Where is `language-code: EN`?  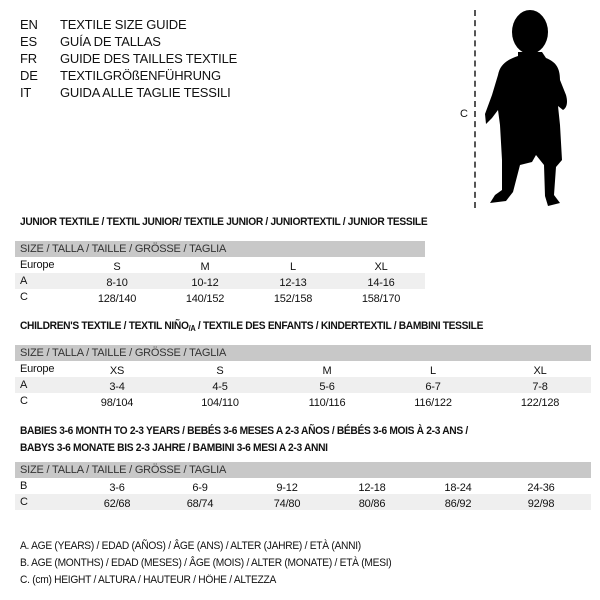
language-code: EN is located at coordinates (29, 24).